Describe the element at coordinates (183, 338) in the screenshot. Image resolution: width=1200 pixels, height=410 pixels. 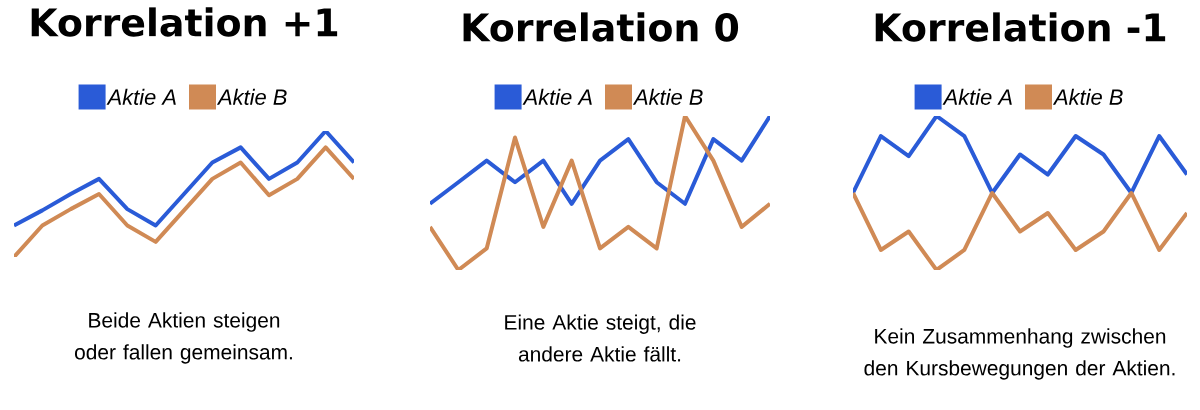
I see `text: Beide Aktien steigen oder fallen gemeinsam.` at that location.